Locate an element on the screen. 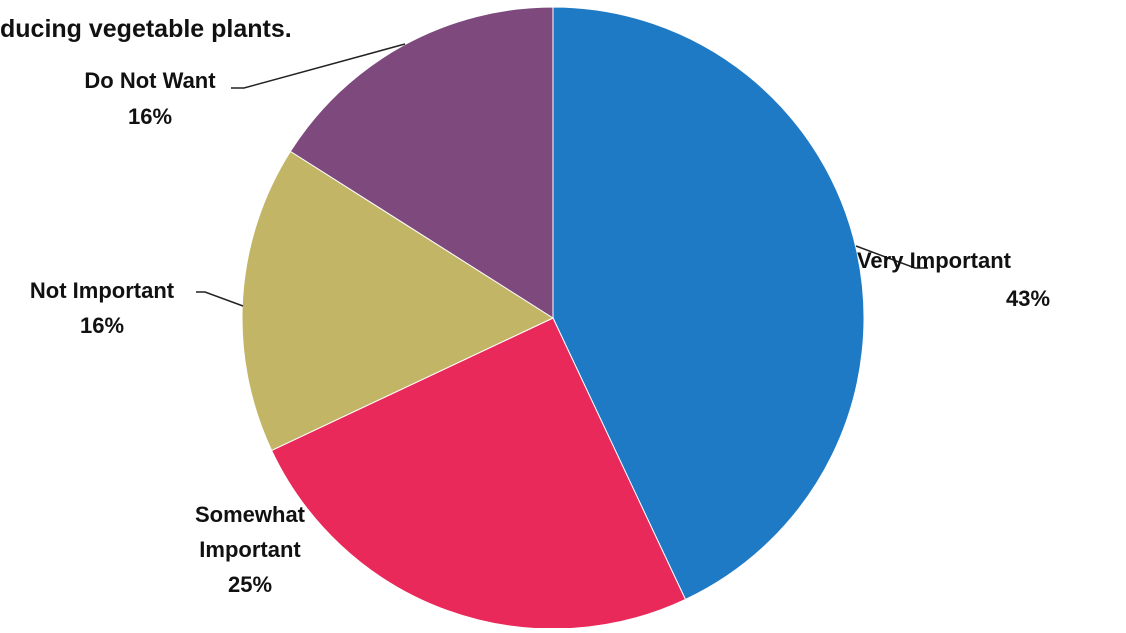 The image size is (1126, 633). pie-slice-not-important is located at coordinates (398, 301).